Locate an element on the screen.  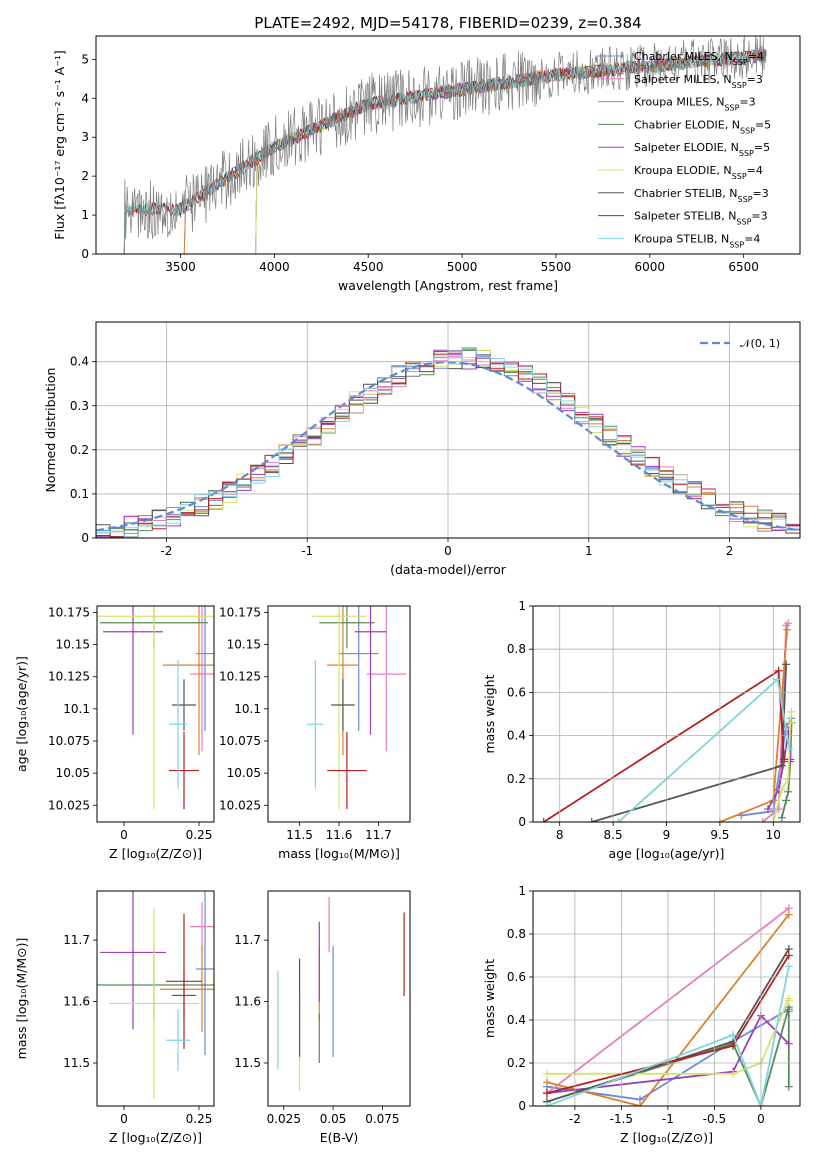
x-tick-label: 2 is located at coordinates (730, 551).